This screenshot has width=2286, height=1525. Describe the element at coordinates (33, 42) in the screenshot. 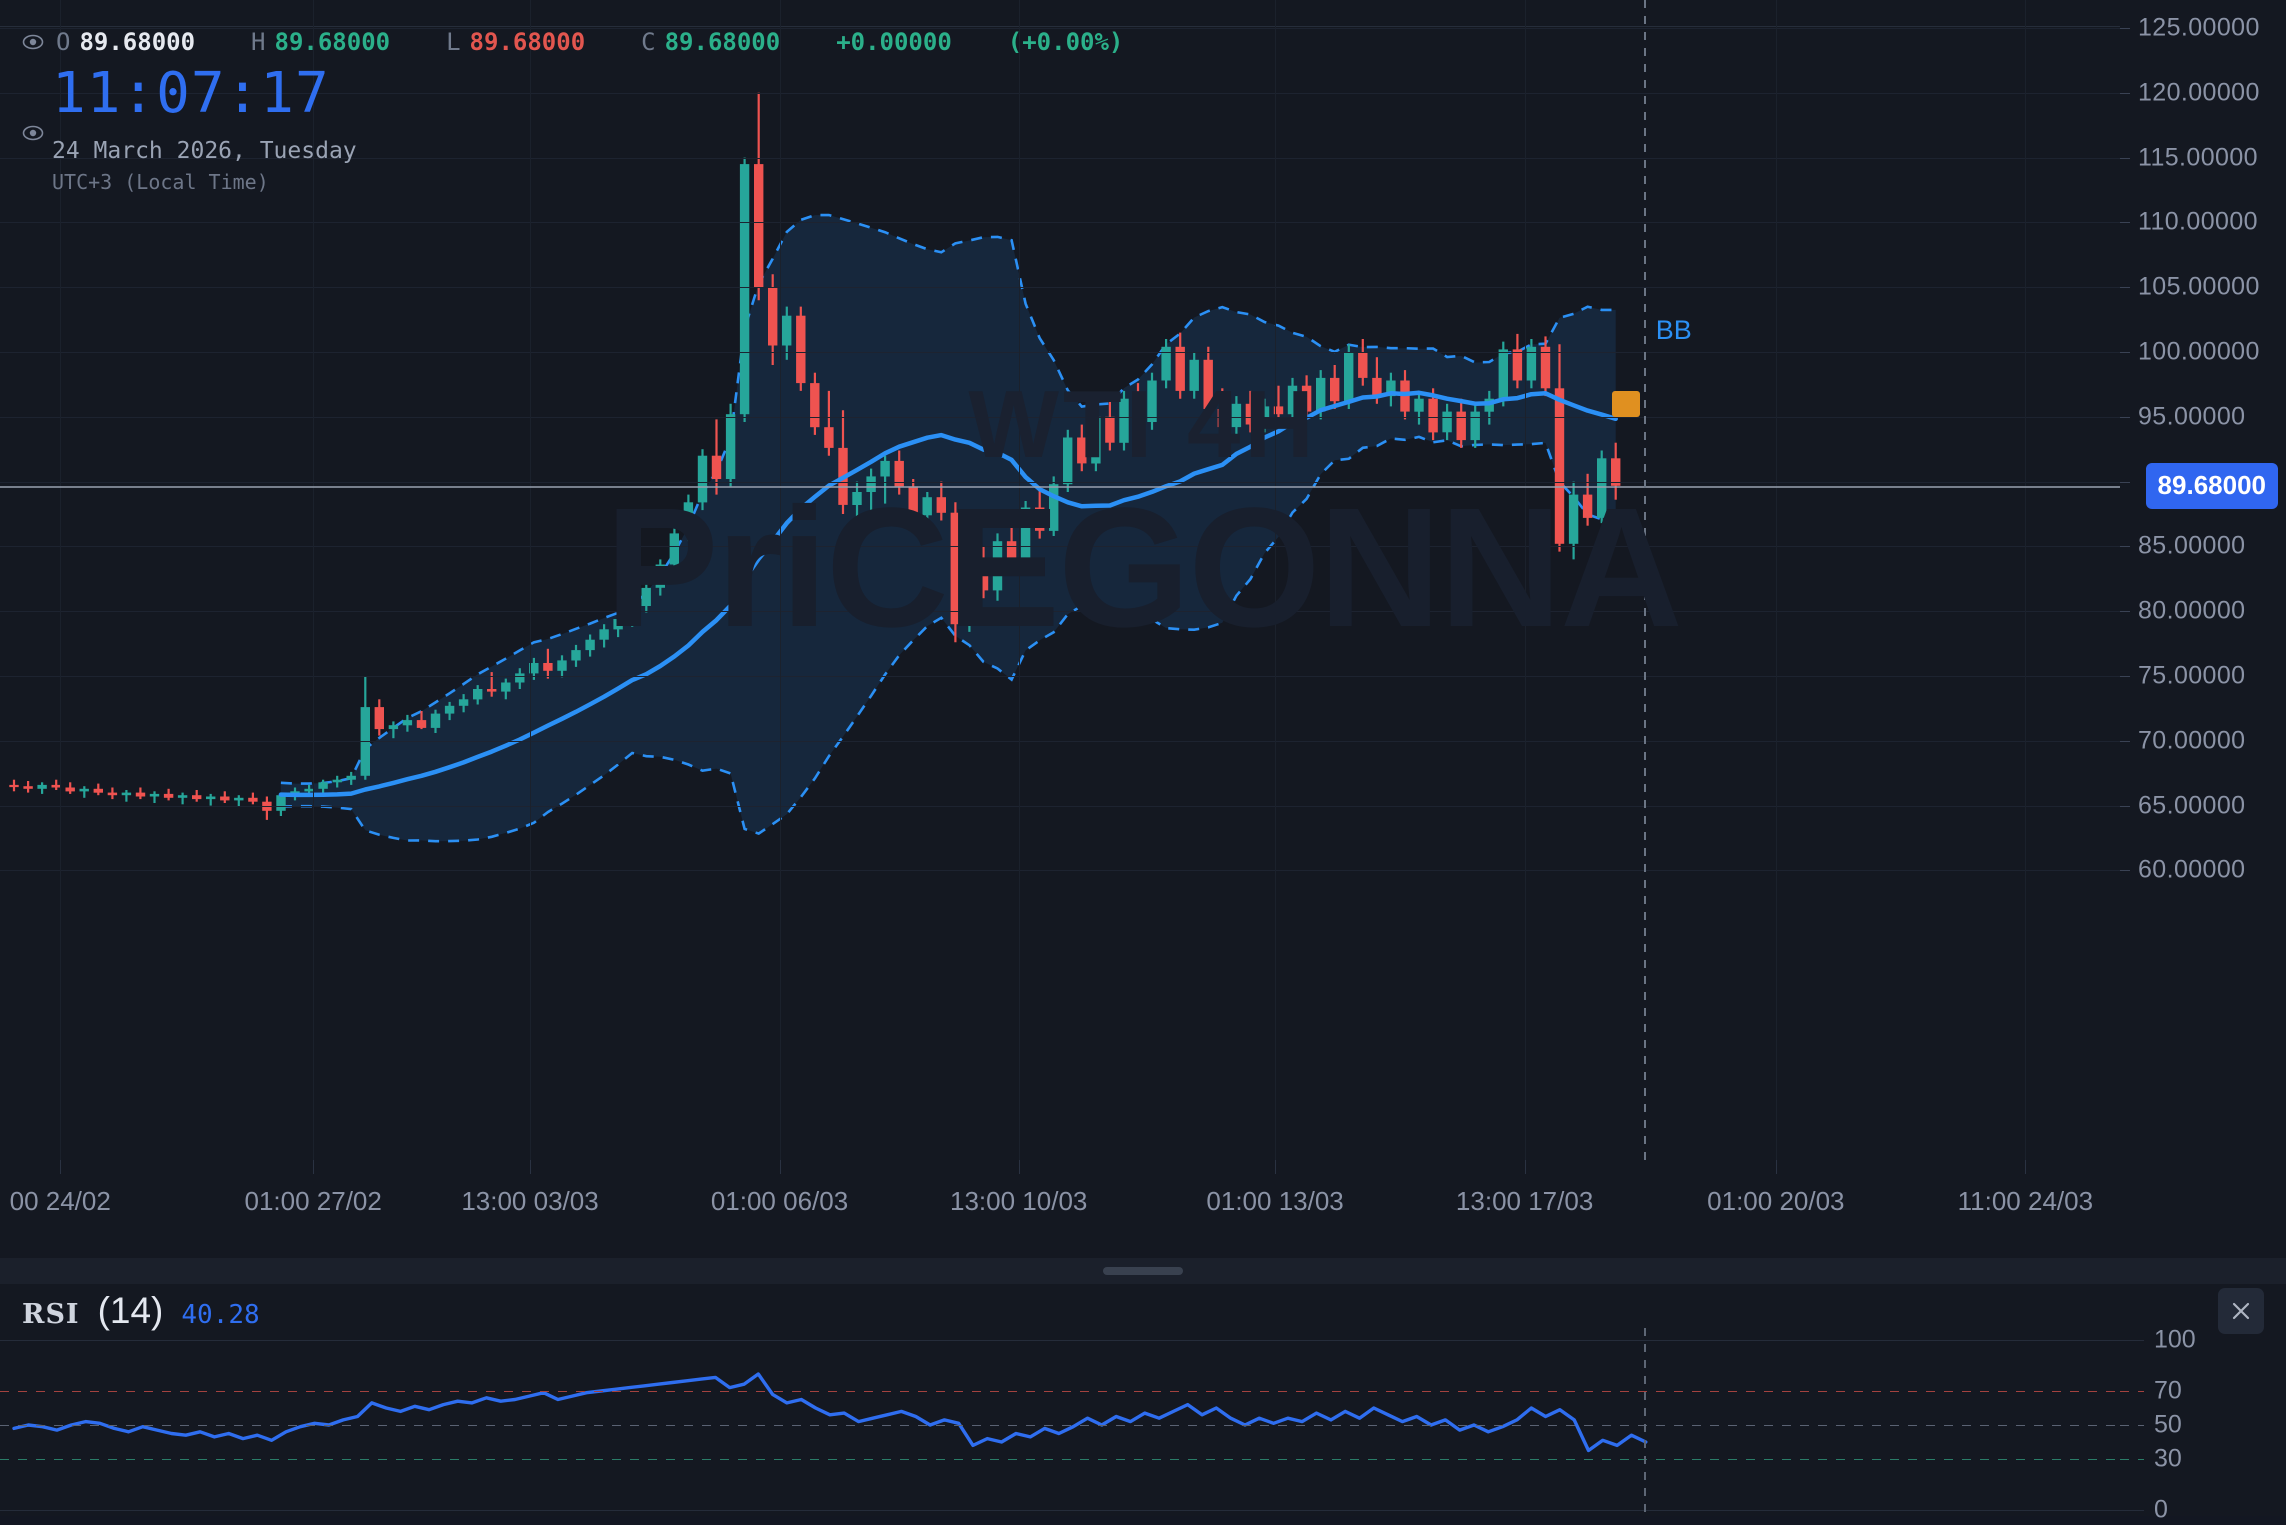

I see `eye-icon` at that location.